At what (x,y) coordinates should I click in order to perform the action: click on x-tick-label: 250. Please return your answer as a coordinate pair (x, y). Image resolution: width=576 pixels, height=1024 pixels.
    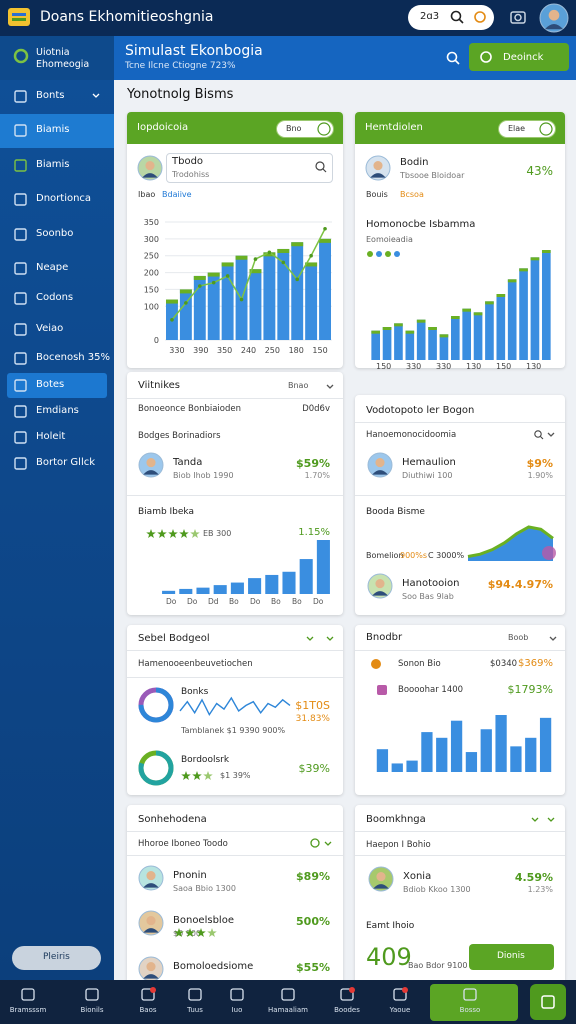
    Looking at the image, I should click on (272, 350).